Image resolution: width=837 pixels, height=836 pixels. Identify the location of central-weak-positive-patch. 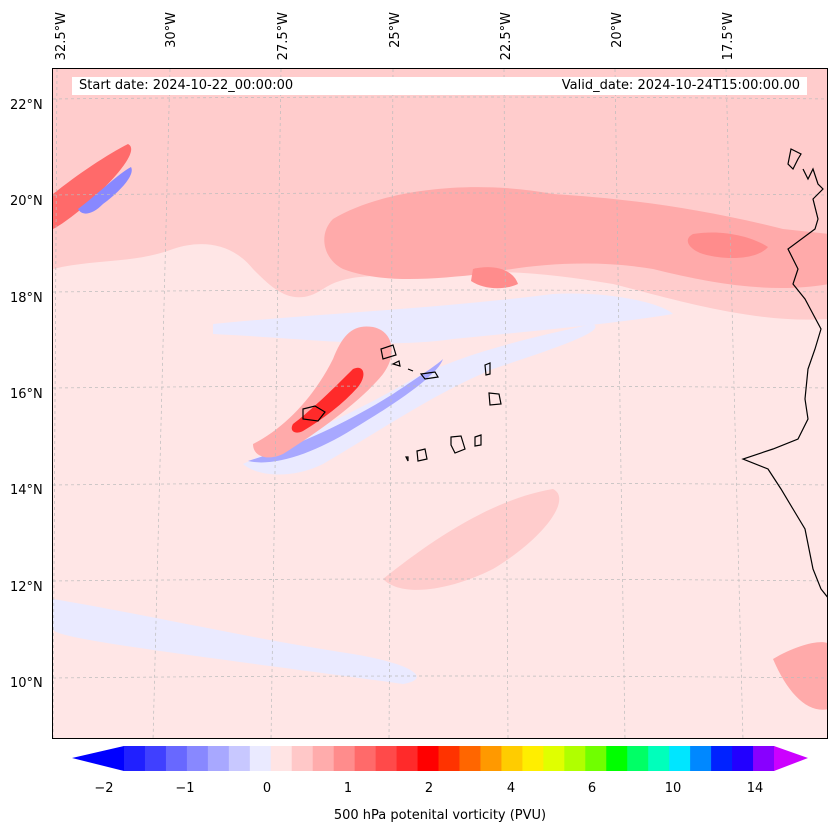
(471, 539).